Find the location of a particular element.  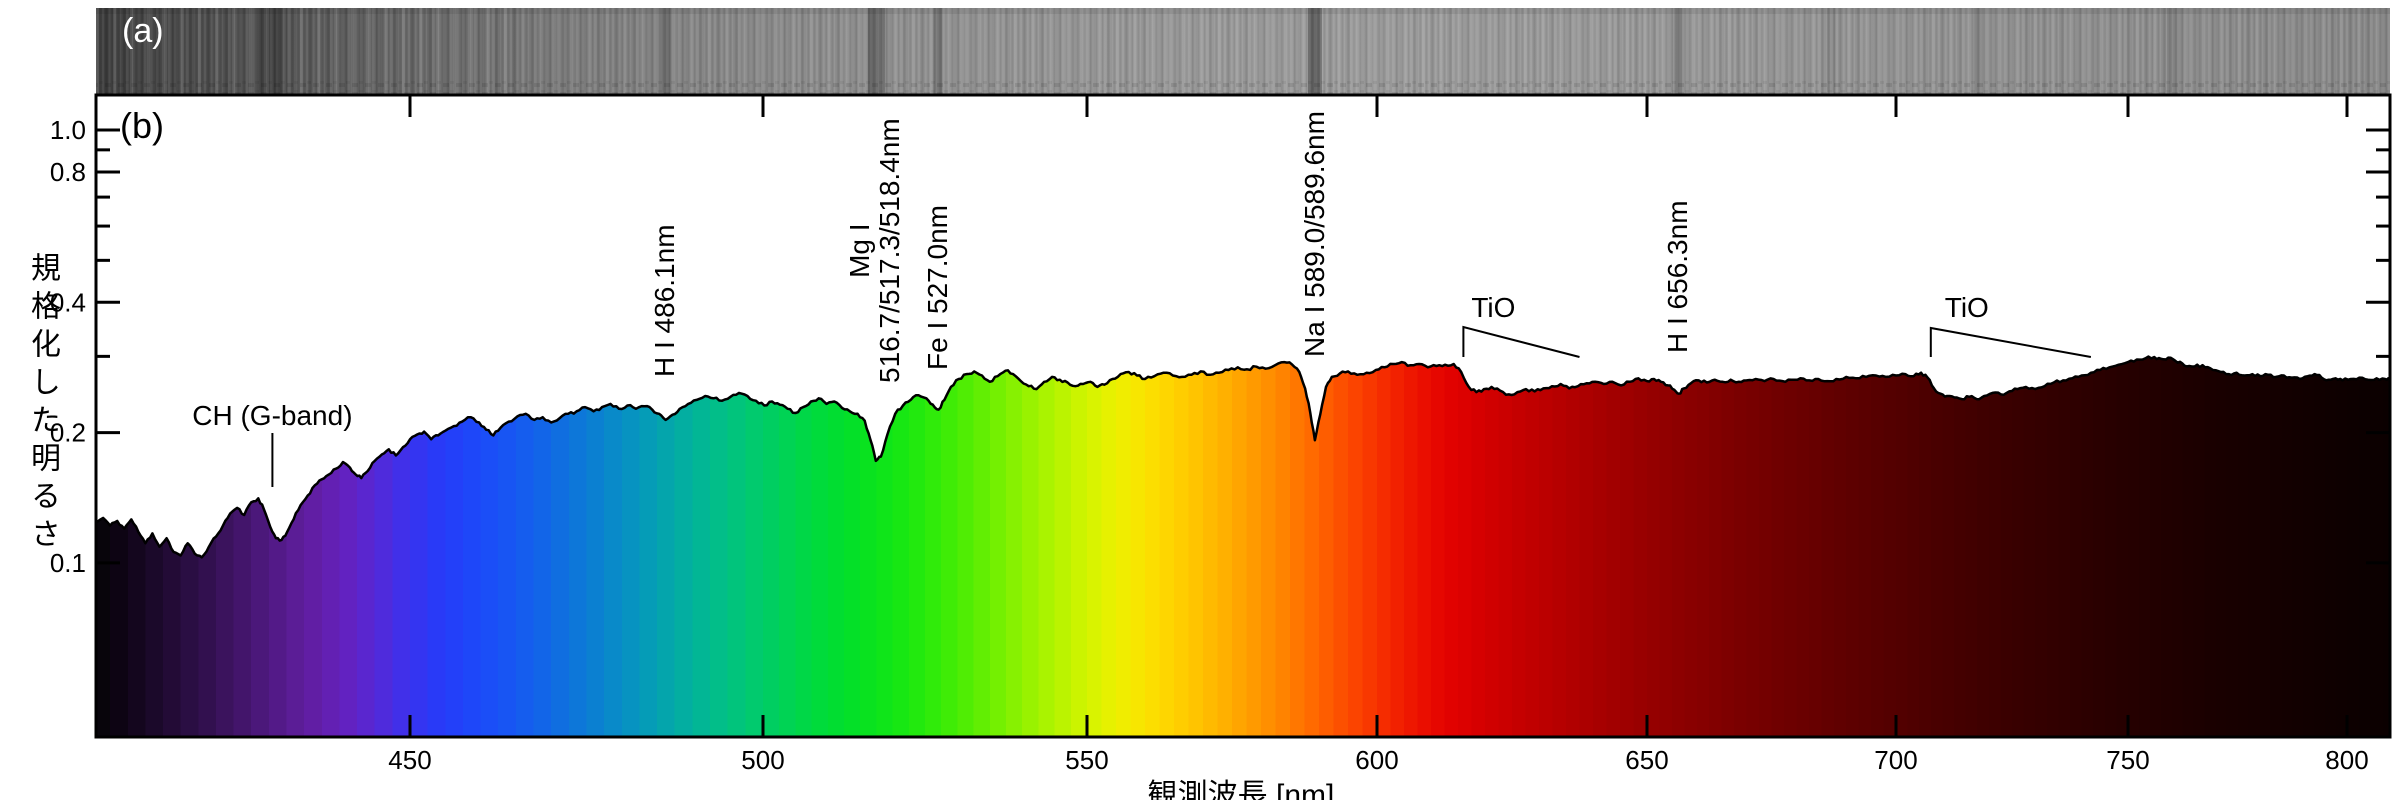

panel-a-spectrum-strip is located at coordinates (1243, 51).